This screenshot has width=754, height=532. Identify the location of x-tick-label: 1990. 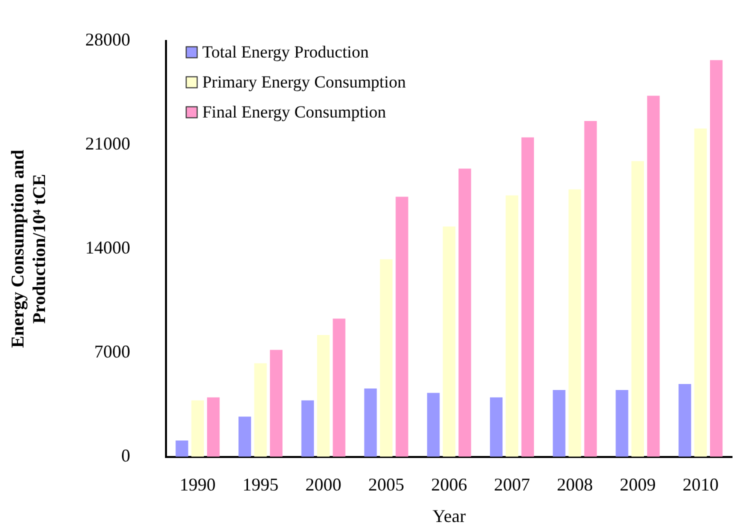
(198, 484).